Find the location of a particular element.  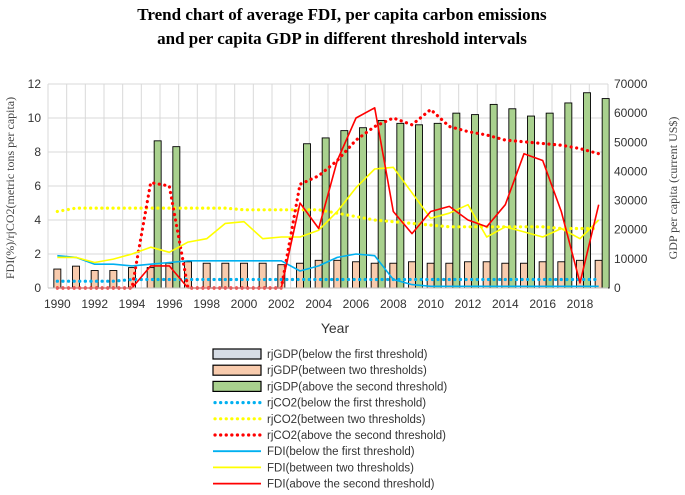

legend-label: rjGDP(between two thresholds) is located at coordinates (347, 371).